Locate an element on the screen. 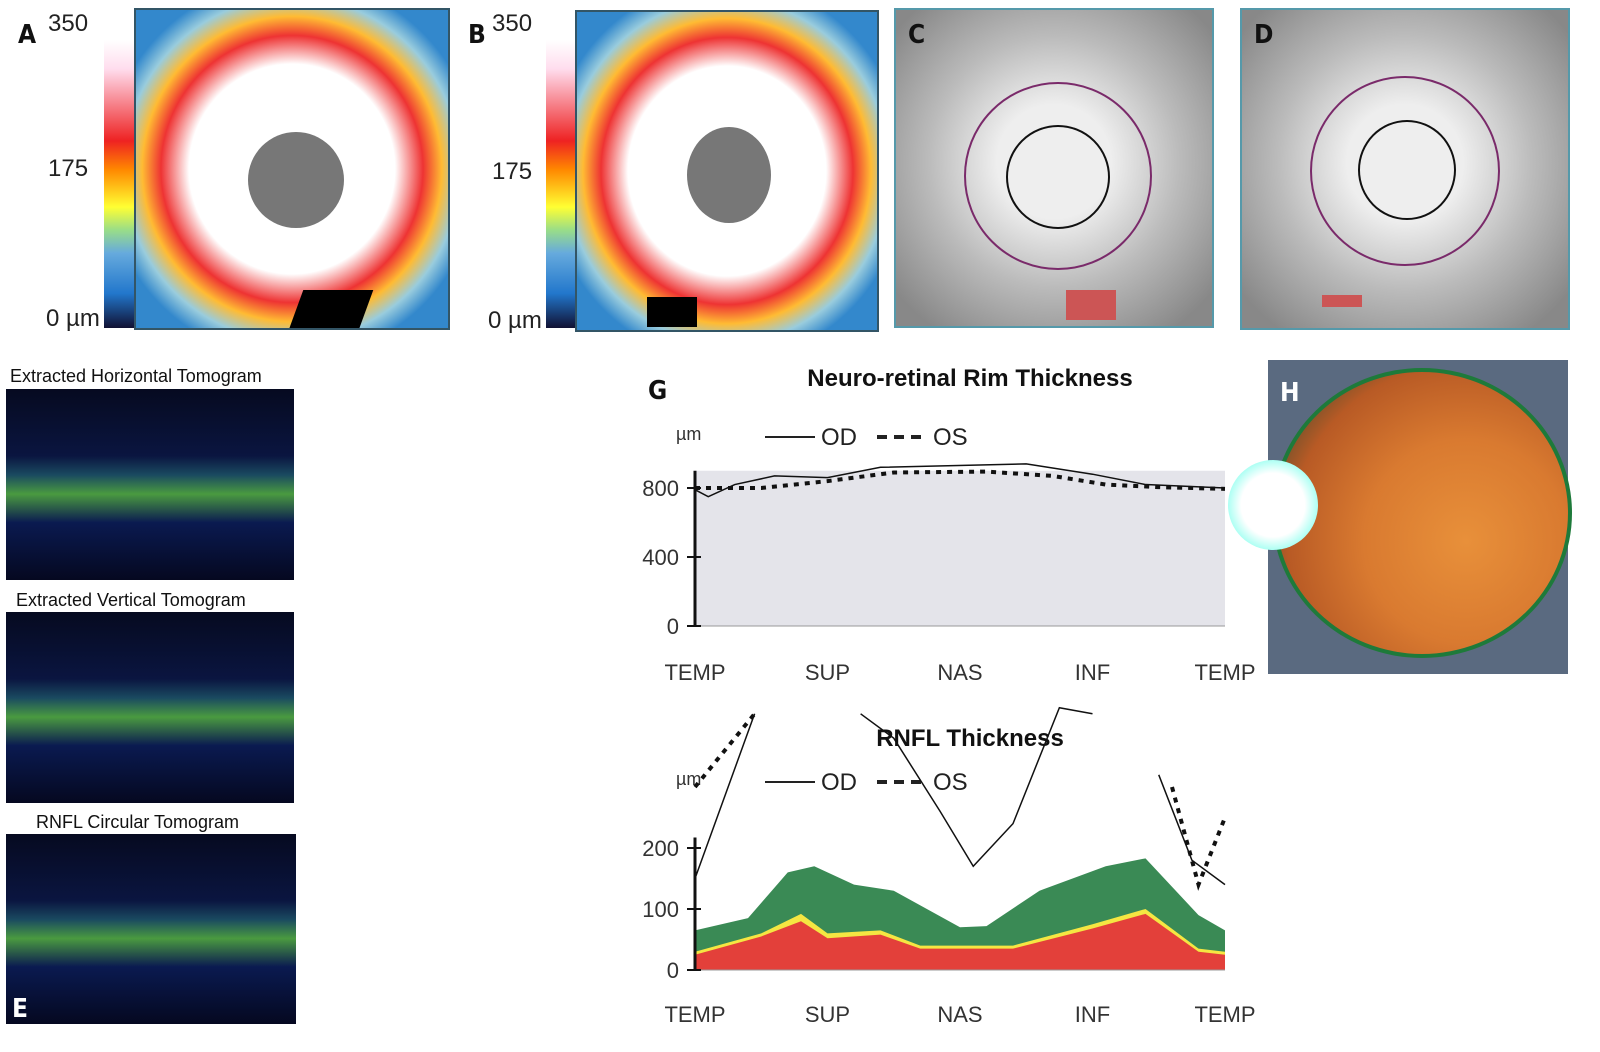  scale-mid-b: 175 is located at coordinates (512, 171).